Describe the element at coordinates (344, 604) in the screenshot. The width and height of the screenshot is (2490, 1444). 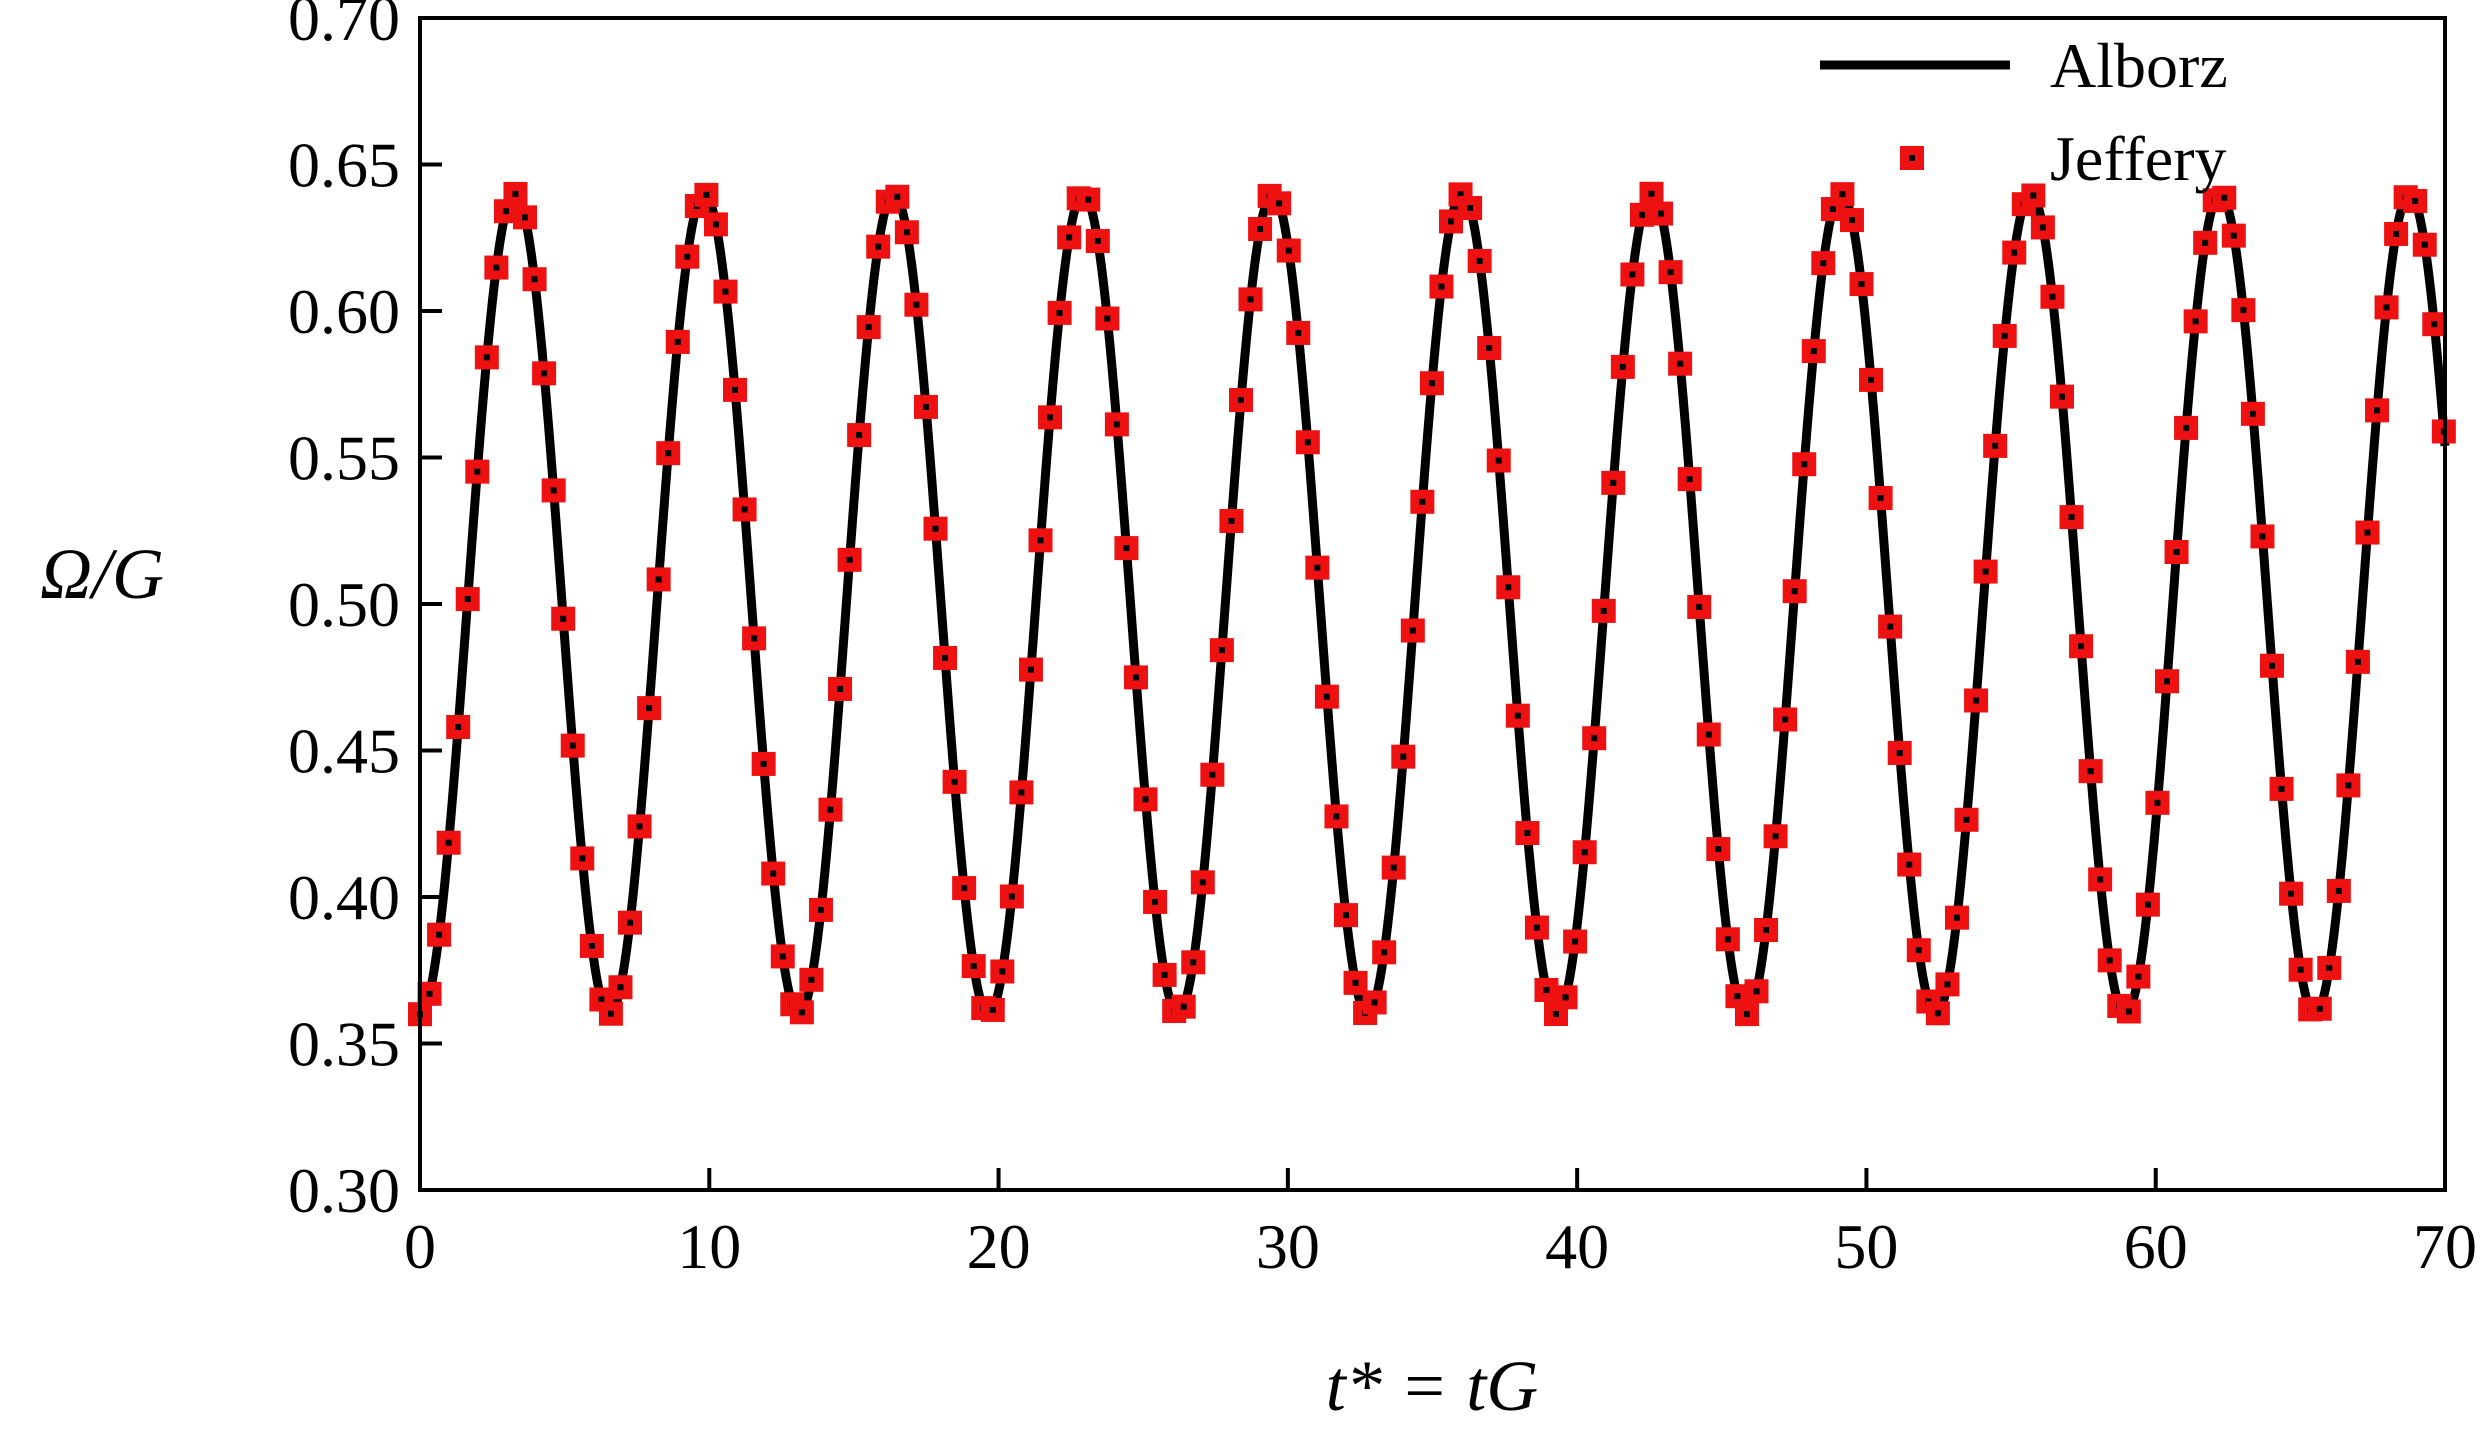
I see `y-tick-label: 0.50` at that location.